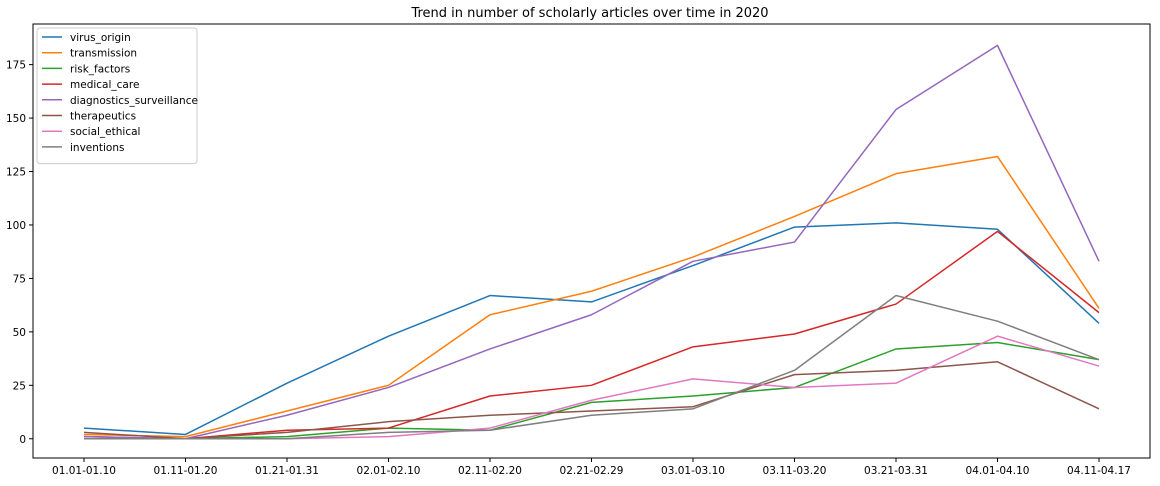  I want to click on y-tick-label: 75, so click(19, 279).